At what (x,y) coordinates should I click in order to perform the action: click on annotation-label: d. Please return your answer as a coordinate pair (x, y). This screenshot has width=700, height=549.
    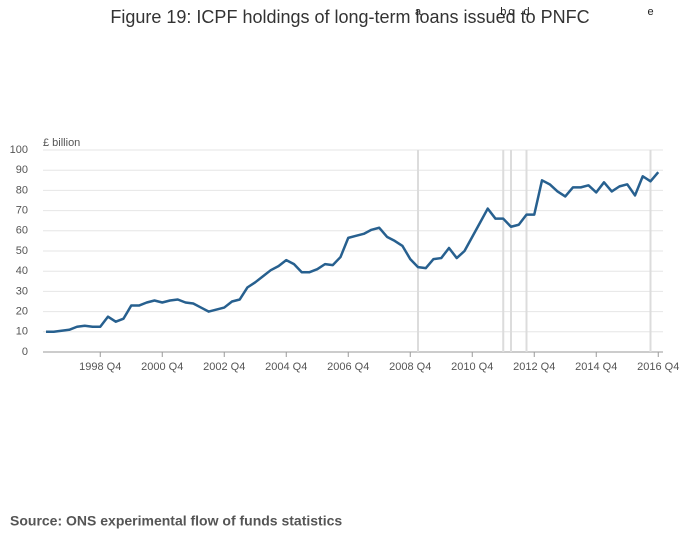
    Looking at the image, I should click on (526, 12).